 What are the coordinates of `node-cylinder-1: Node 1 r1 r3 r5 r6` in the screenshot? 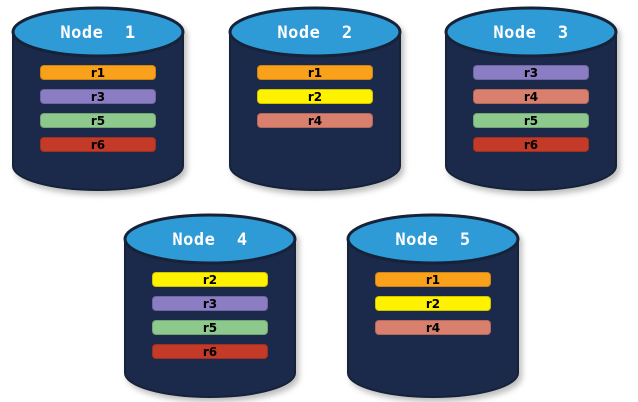 It's located at (98, 100).